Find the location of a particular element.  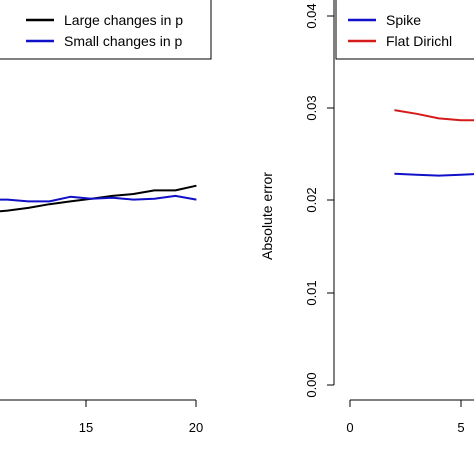

right-x-tick-label-0: 0 is located at coordinates (349, 427).